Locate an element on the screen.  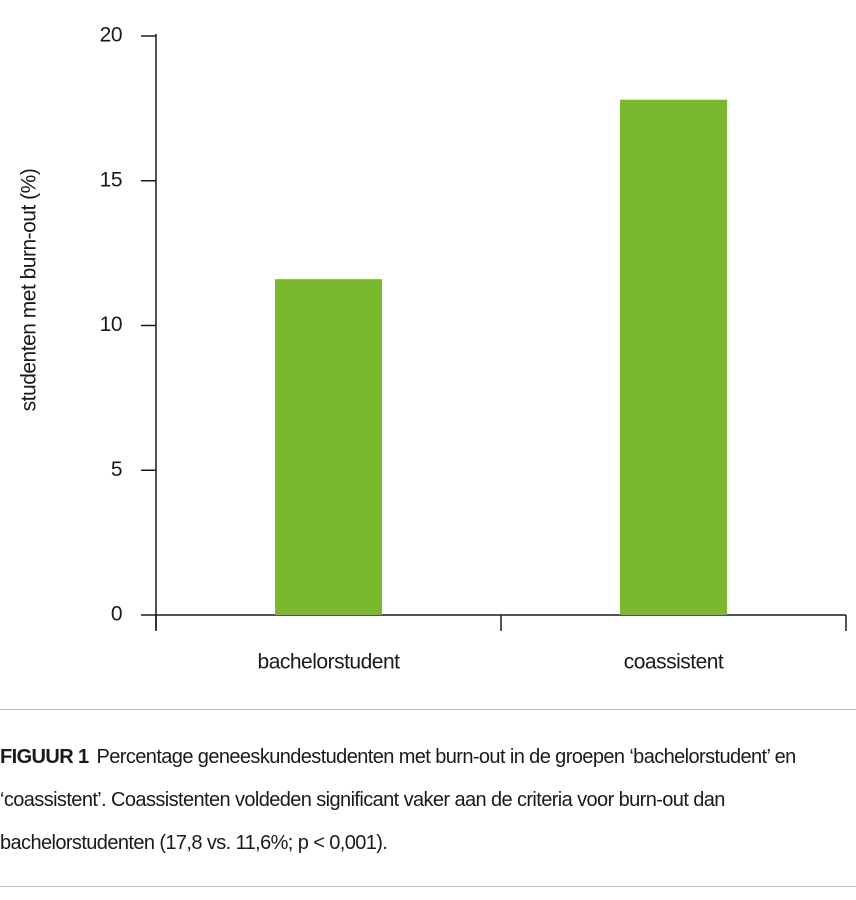
x-tick-label: coassistent is located at coordinates (674, 662).